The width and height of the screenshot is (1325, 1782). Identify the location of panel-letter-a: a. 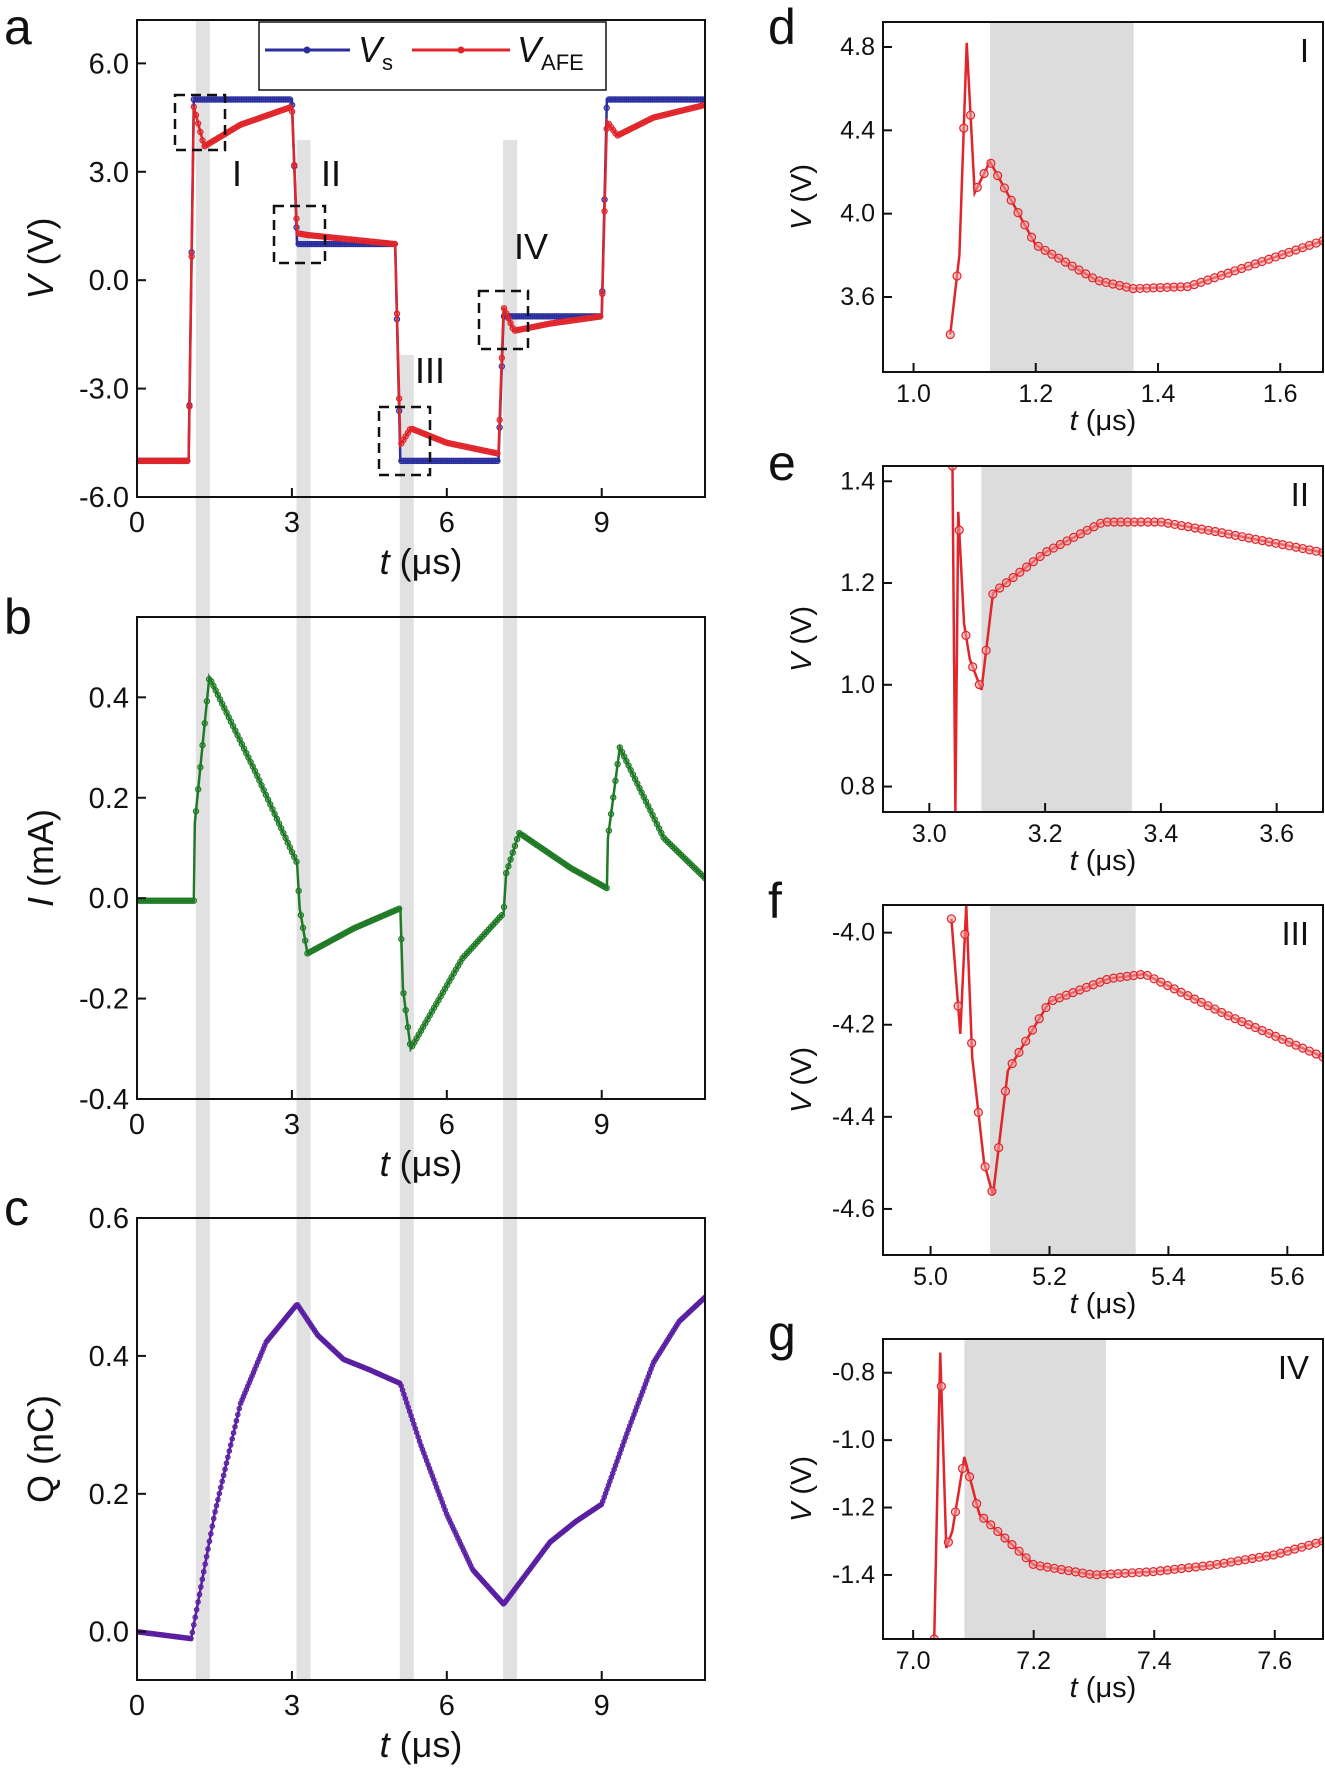
(18, 27).